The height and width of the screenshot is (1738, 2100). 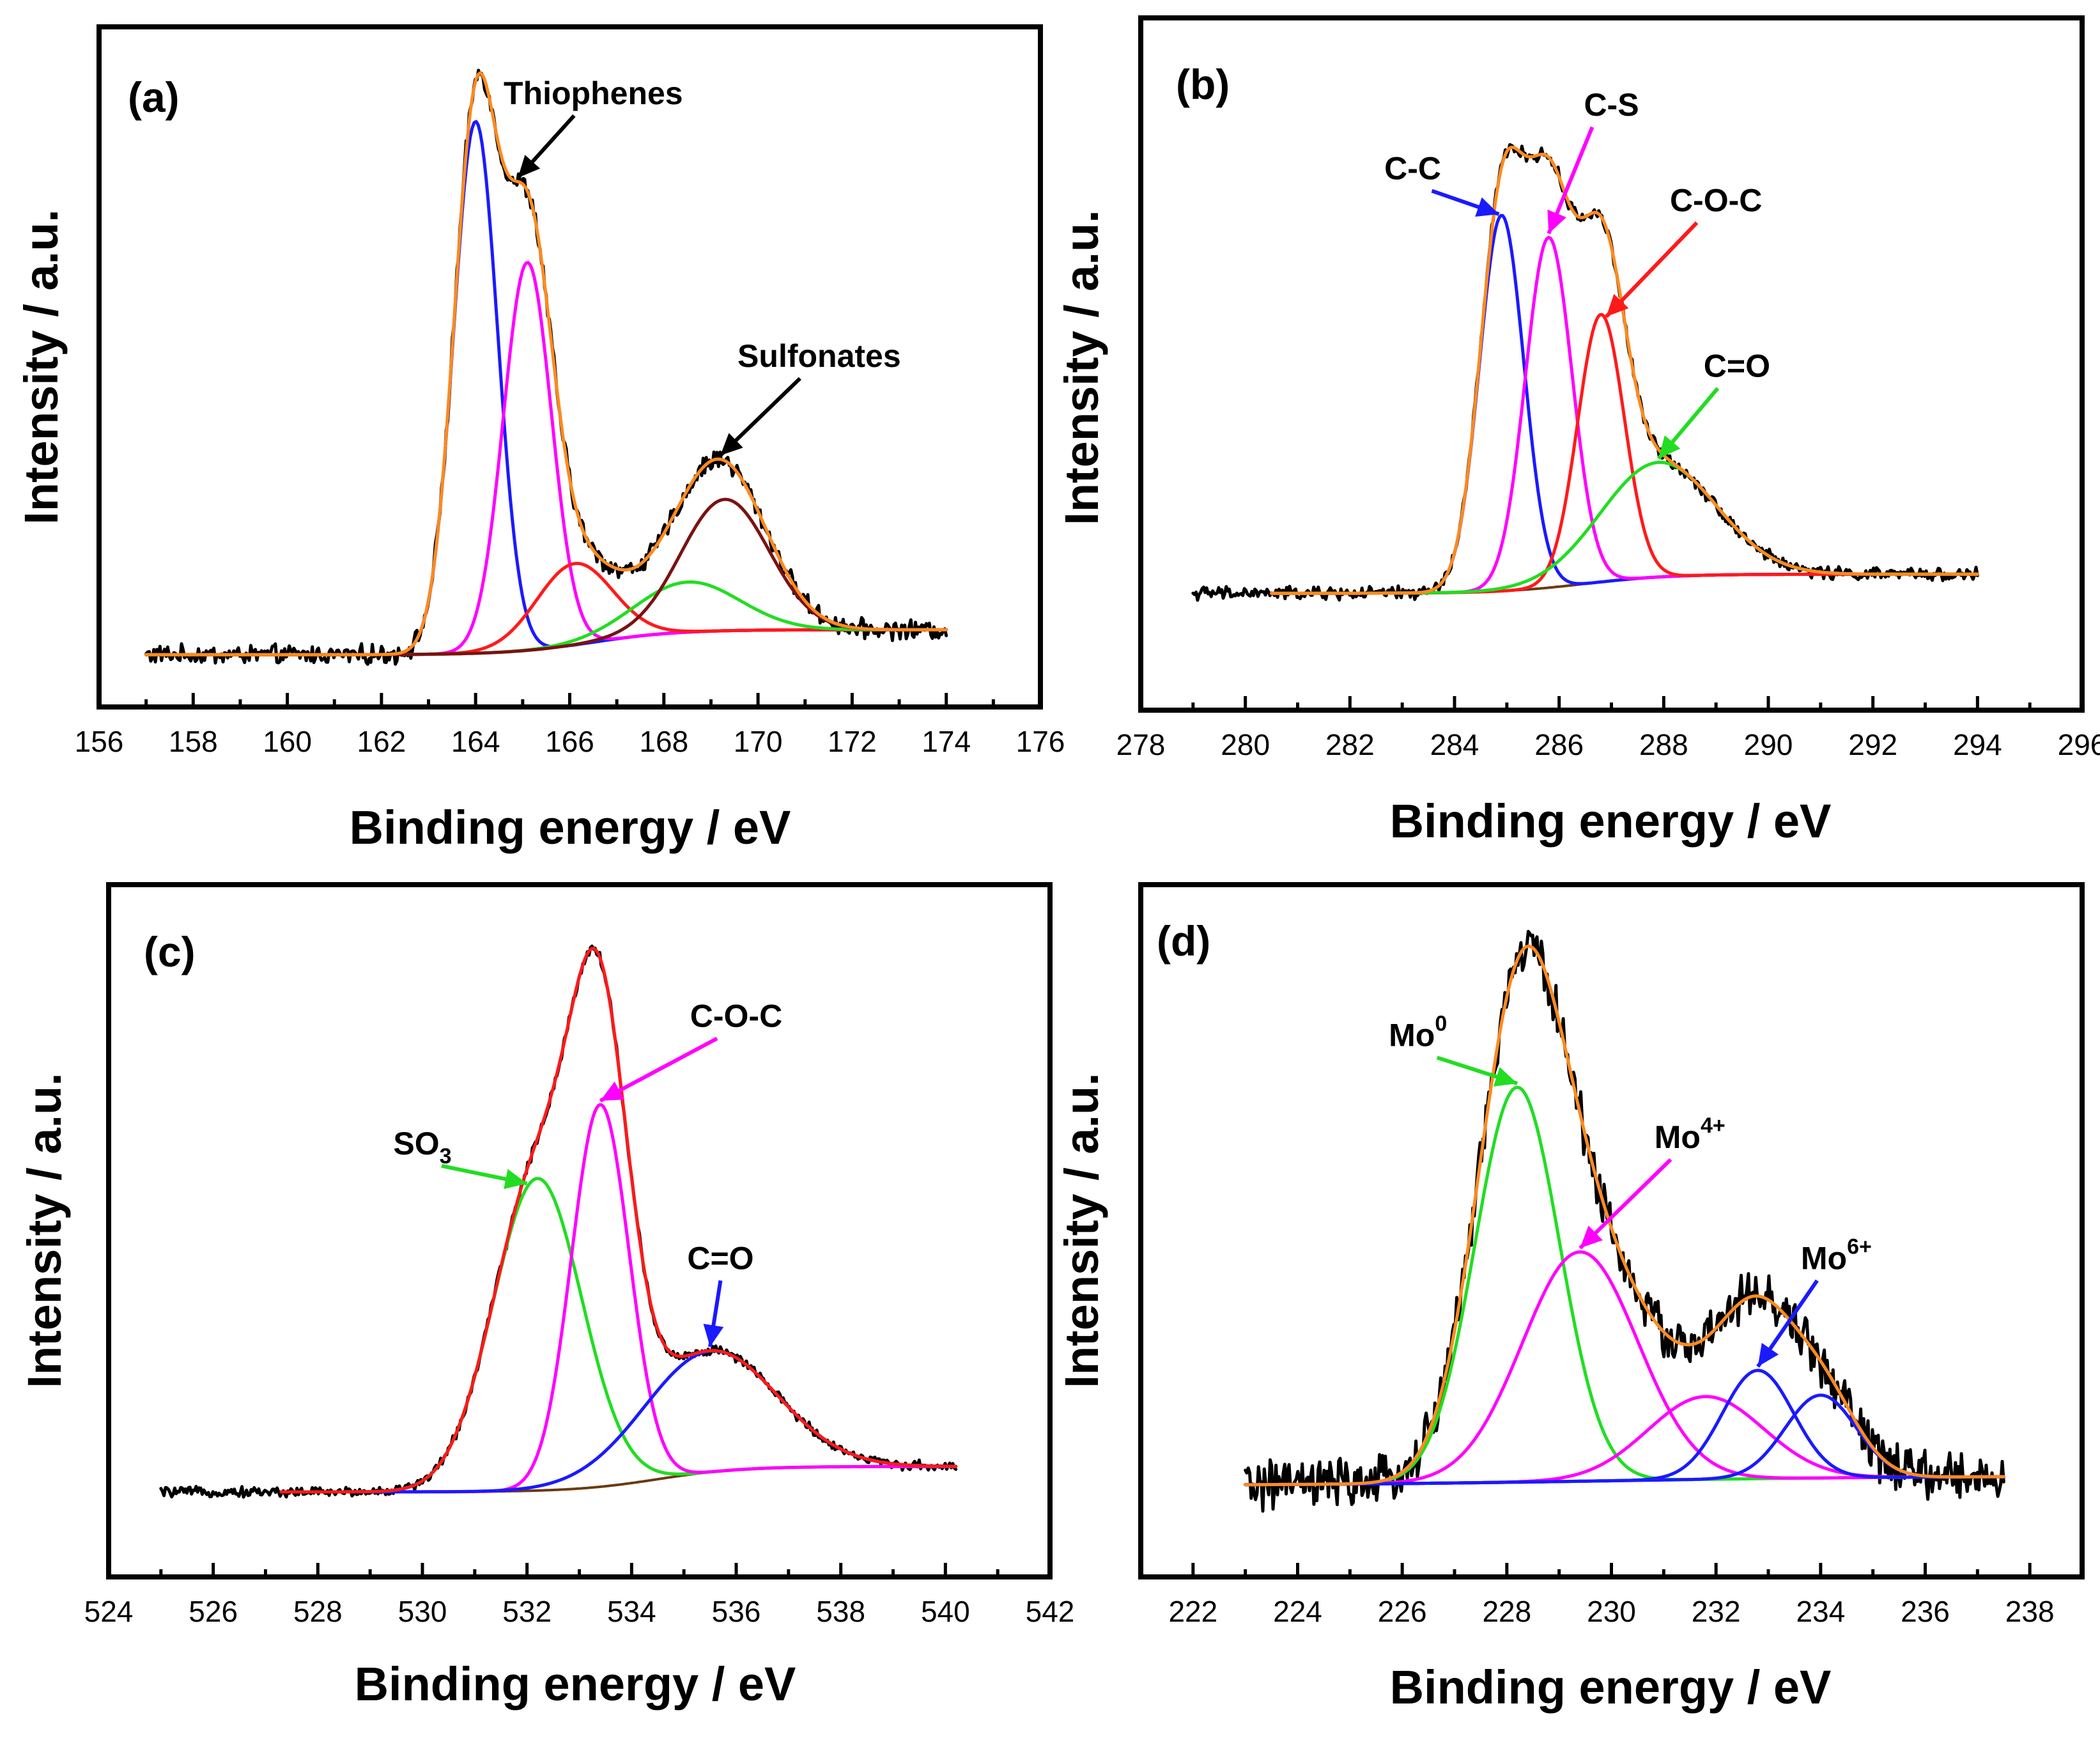 What do you see at coordinates (720, 1258) in the screenshot?
I see `panel-c-annotation-label: C=O` at bounding box center [720, 1258].